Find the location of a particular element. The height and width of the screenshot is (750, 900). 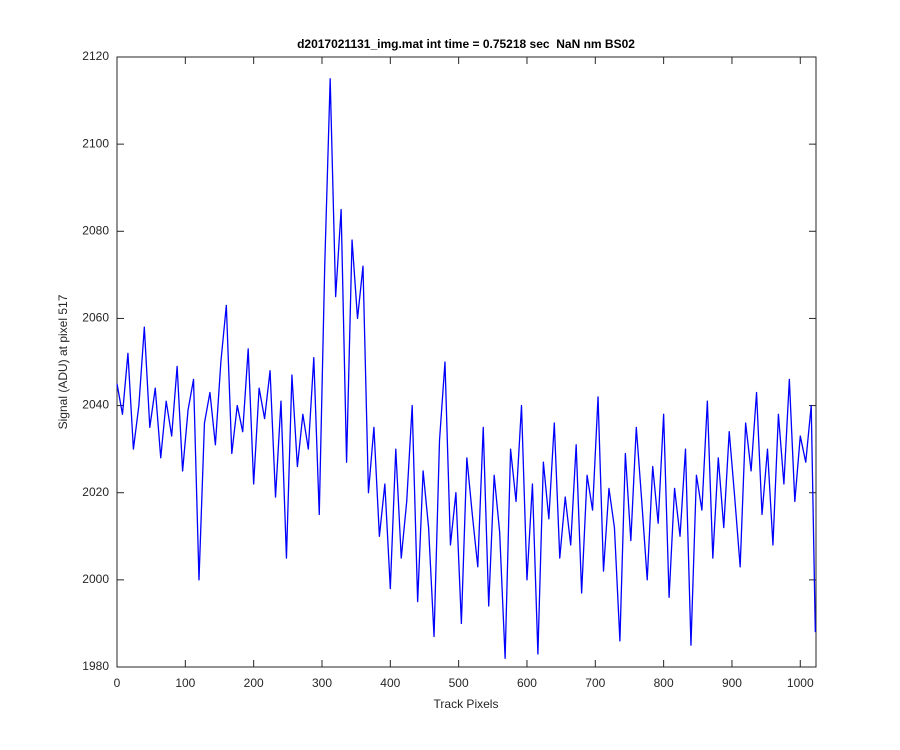

y-tick-label: 2020 is located at coordinates (95, 492).